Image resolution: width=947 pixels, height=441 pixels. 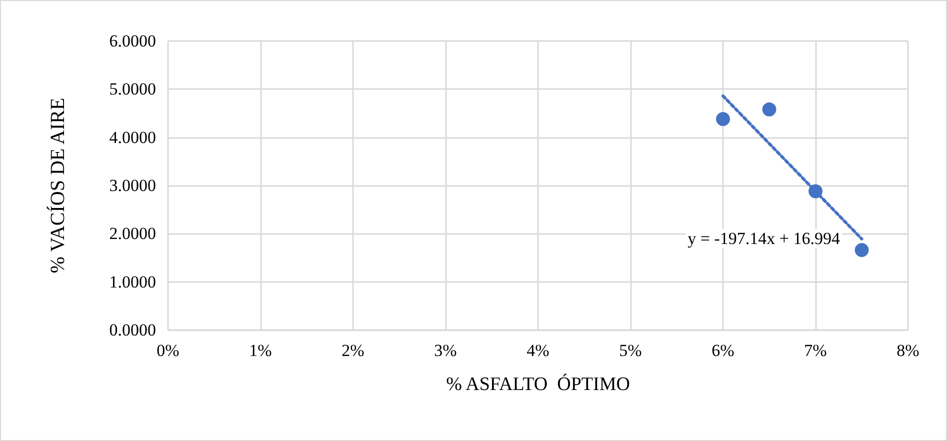 I want to click on x-tick-label: 8%, so click(x=908, y=350).